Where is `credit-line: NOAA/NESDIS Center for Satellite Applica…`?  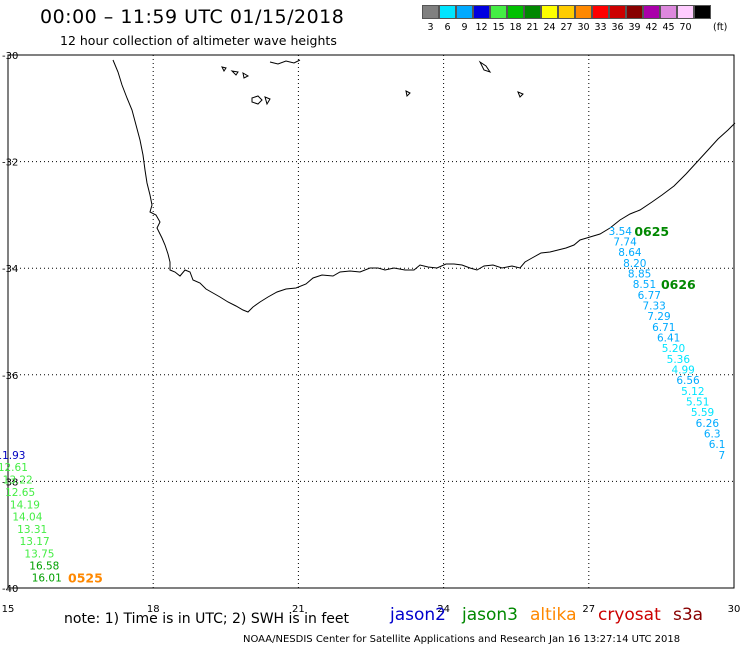
credit-line: NOAA/NESDIS Center for Satellite Applica… is located at coordinates (461, 639).